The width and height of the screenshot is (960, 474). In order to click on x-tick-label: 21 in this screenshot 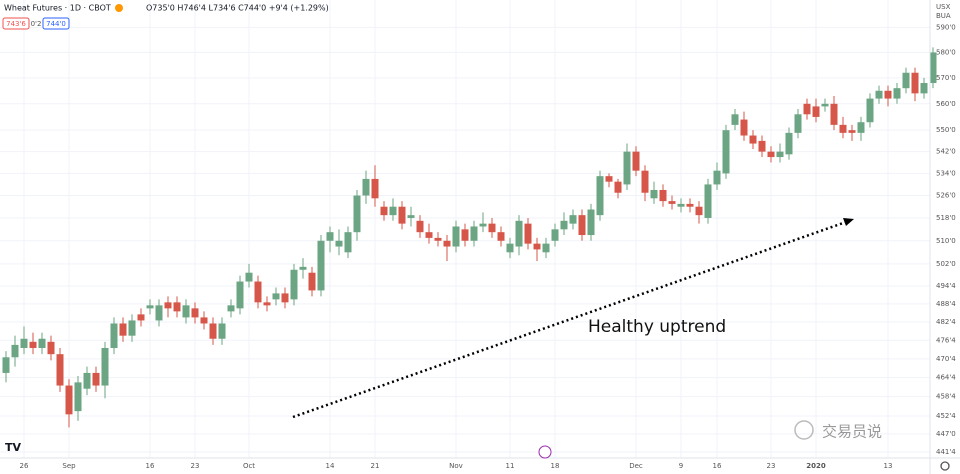, I will do `click(375, 466)`.